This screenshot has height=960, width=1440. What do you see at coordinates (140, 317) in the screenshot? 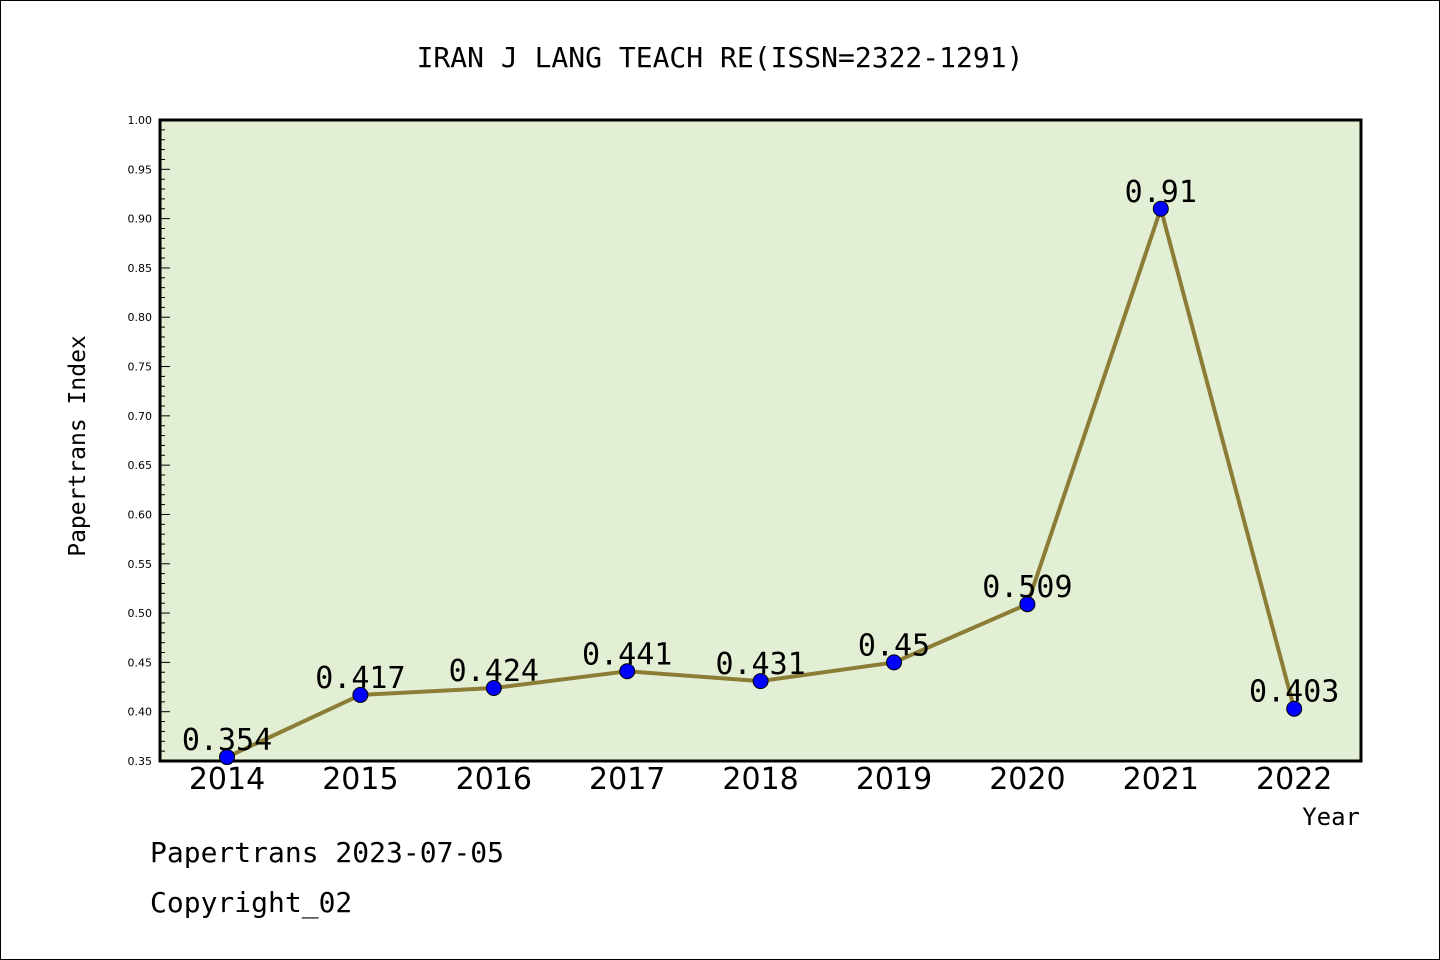
I see `y-tick-label: 0.80` at bounding box center [140, 317].